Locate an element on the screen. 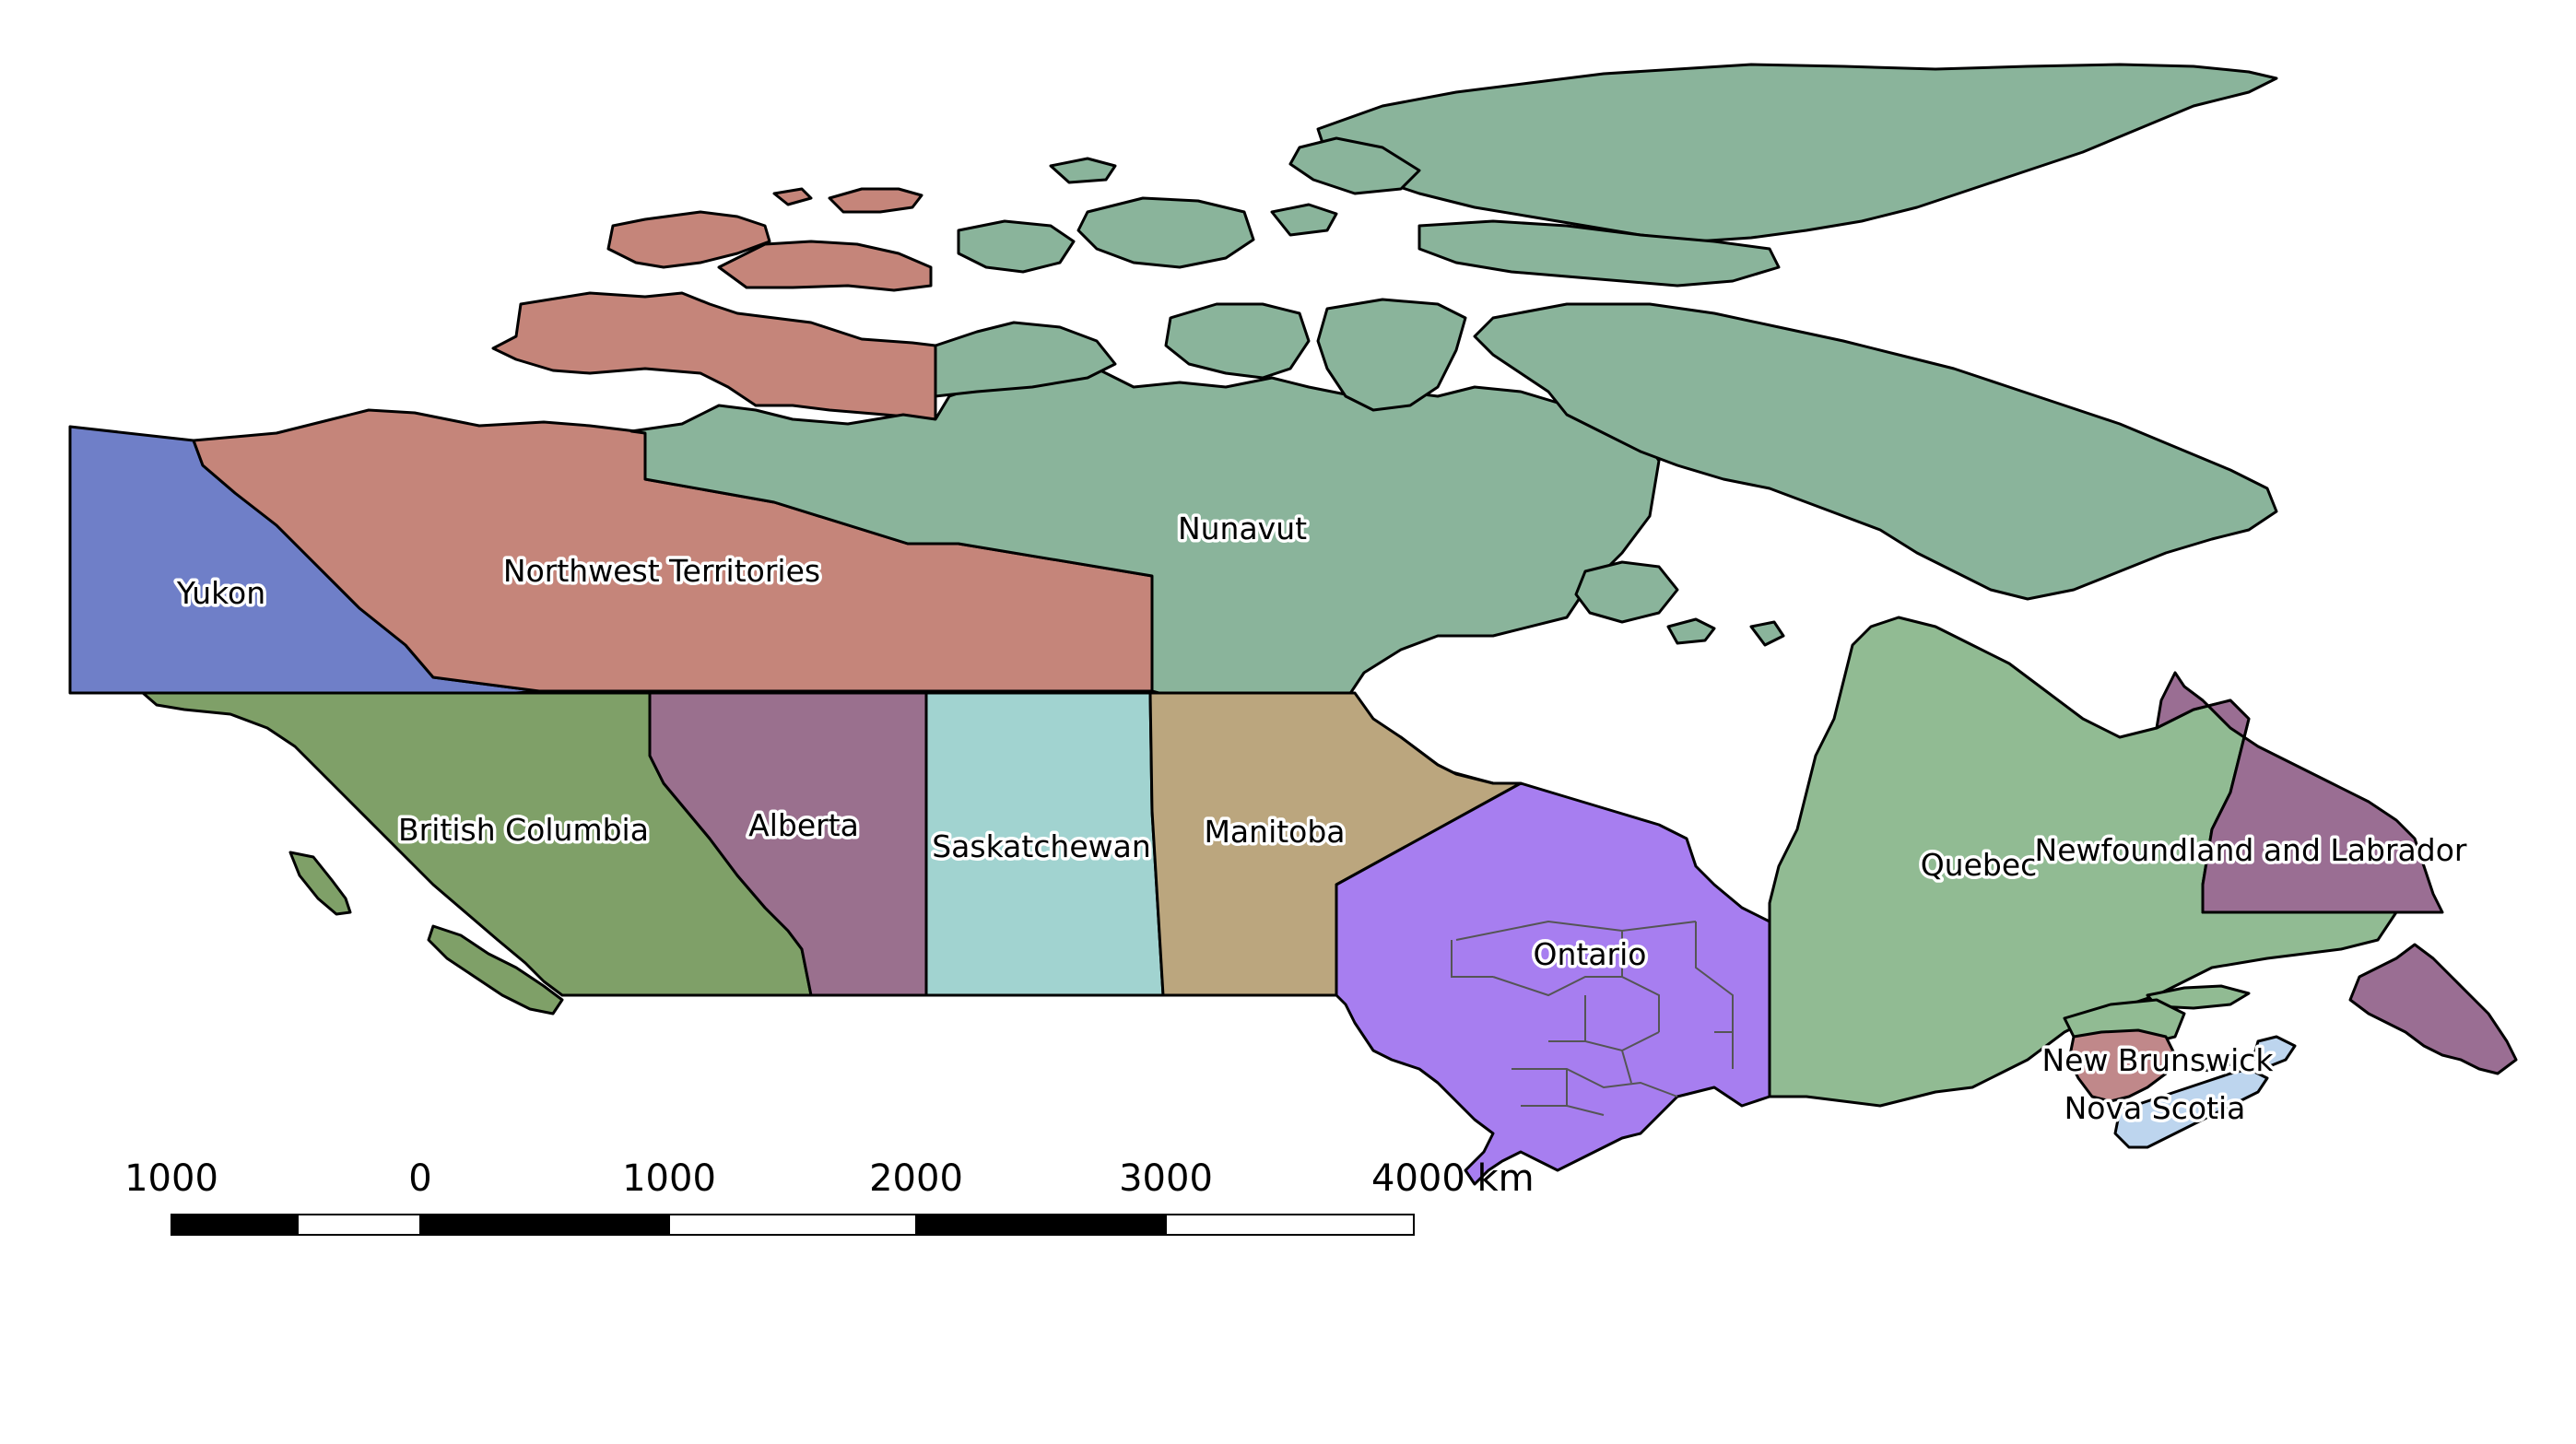  province-nl-newfoundland is located at coordinates (2433, 1009).